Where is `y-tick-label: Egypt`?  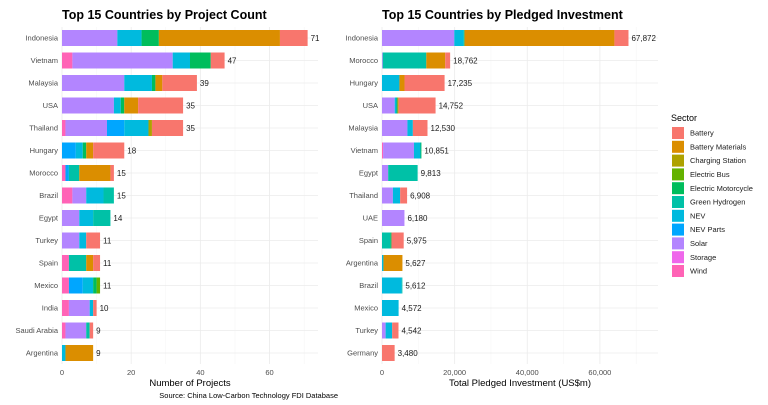
y-tick-label: Egypt is located at coordinates (369, 173).